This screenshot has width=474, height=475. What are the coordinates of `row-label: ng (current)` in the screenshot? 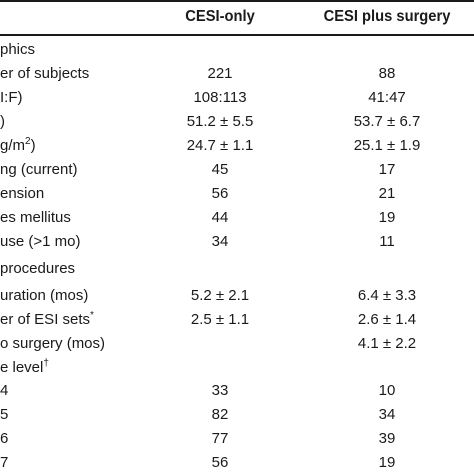 It's located at (39, 169).